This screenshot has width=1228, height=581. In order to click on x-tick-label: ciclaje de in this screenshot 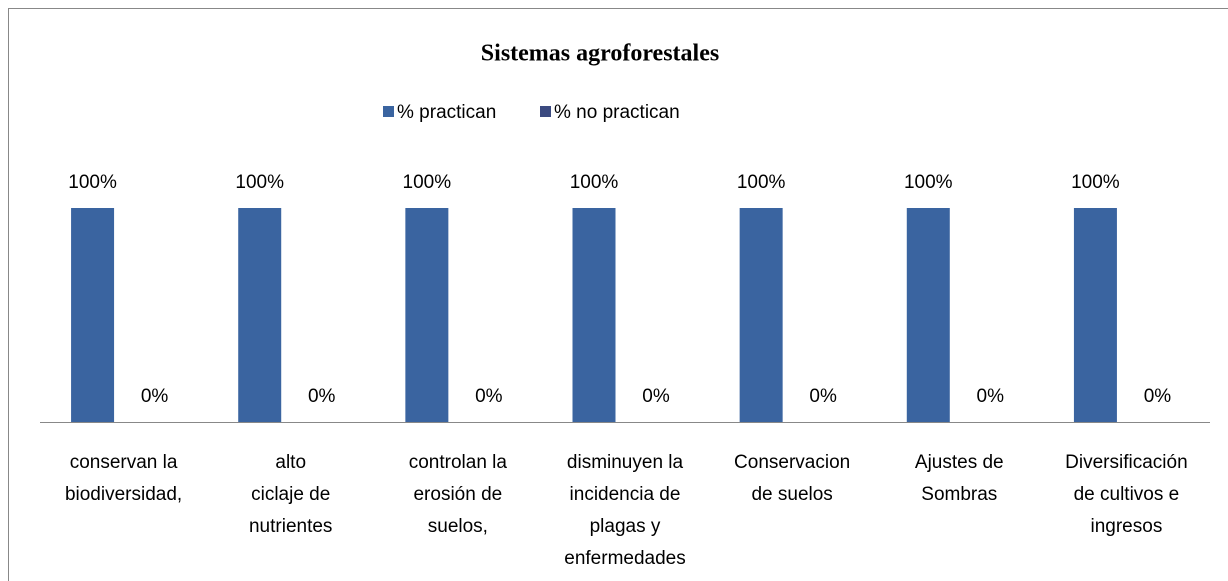, I will do `click(290, 494)`.